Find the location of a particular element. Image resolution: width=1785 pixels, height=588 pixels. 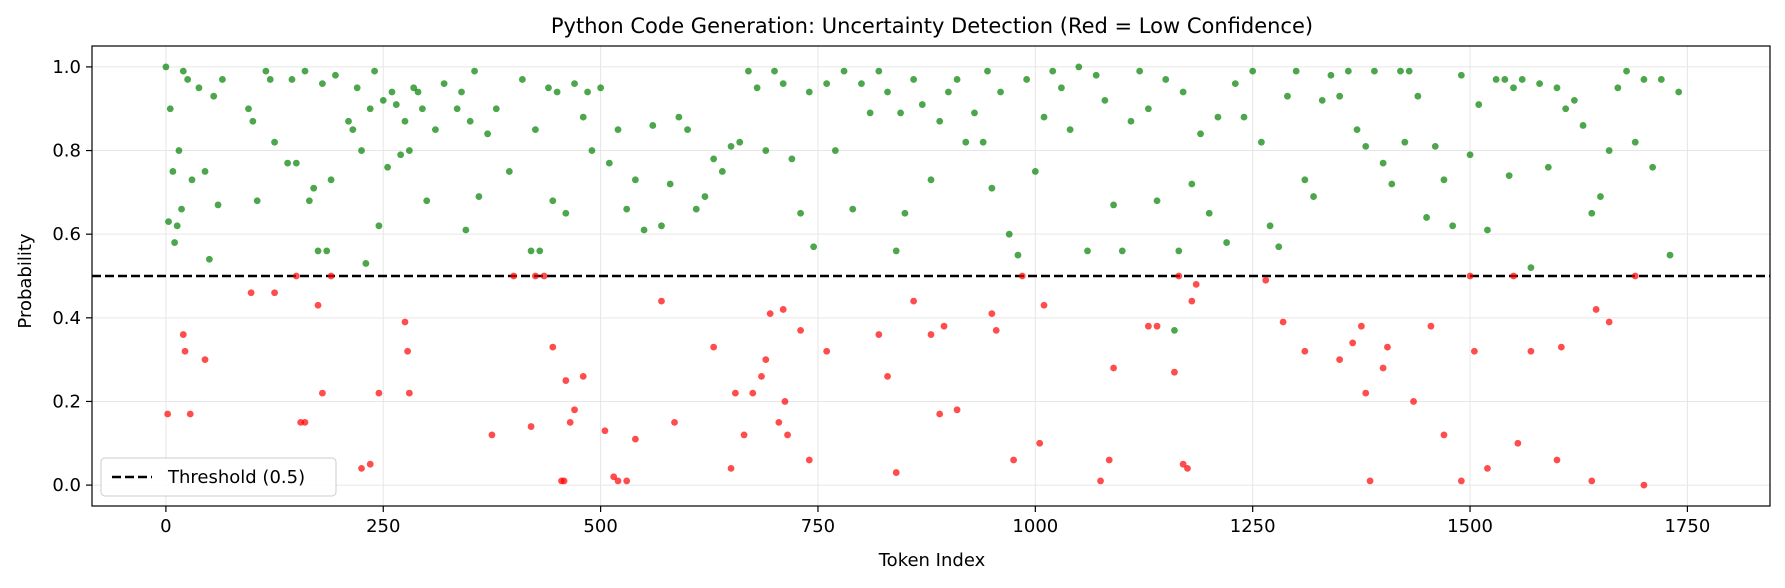

x-tick-label: 0 is located at coordinates (165, 526).